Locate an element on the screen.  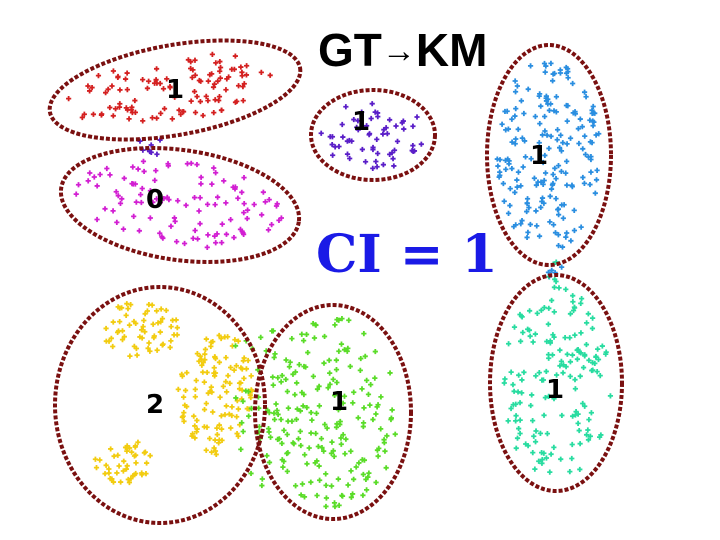
cluster-label-purple-center: 1 is located at coordinates (361, 122).